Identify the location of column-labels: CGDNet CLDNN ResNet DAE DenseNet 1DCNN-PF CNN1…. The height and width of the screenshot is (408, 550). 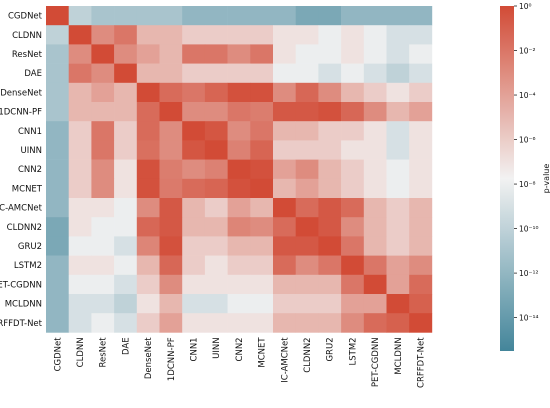
(239, 362).